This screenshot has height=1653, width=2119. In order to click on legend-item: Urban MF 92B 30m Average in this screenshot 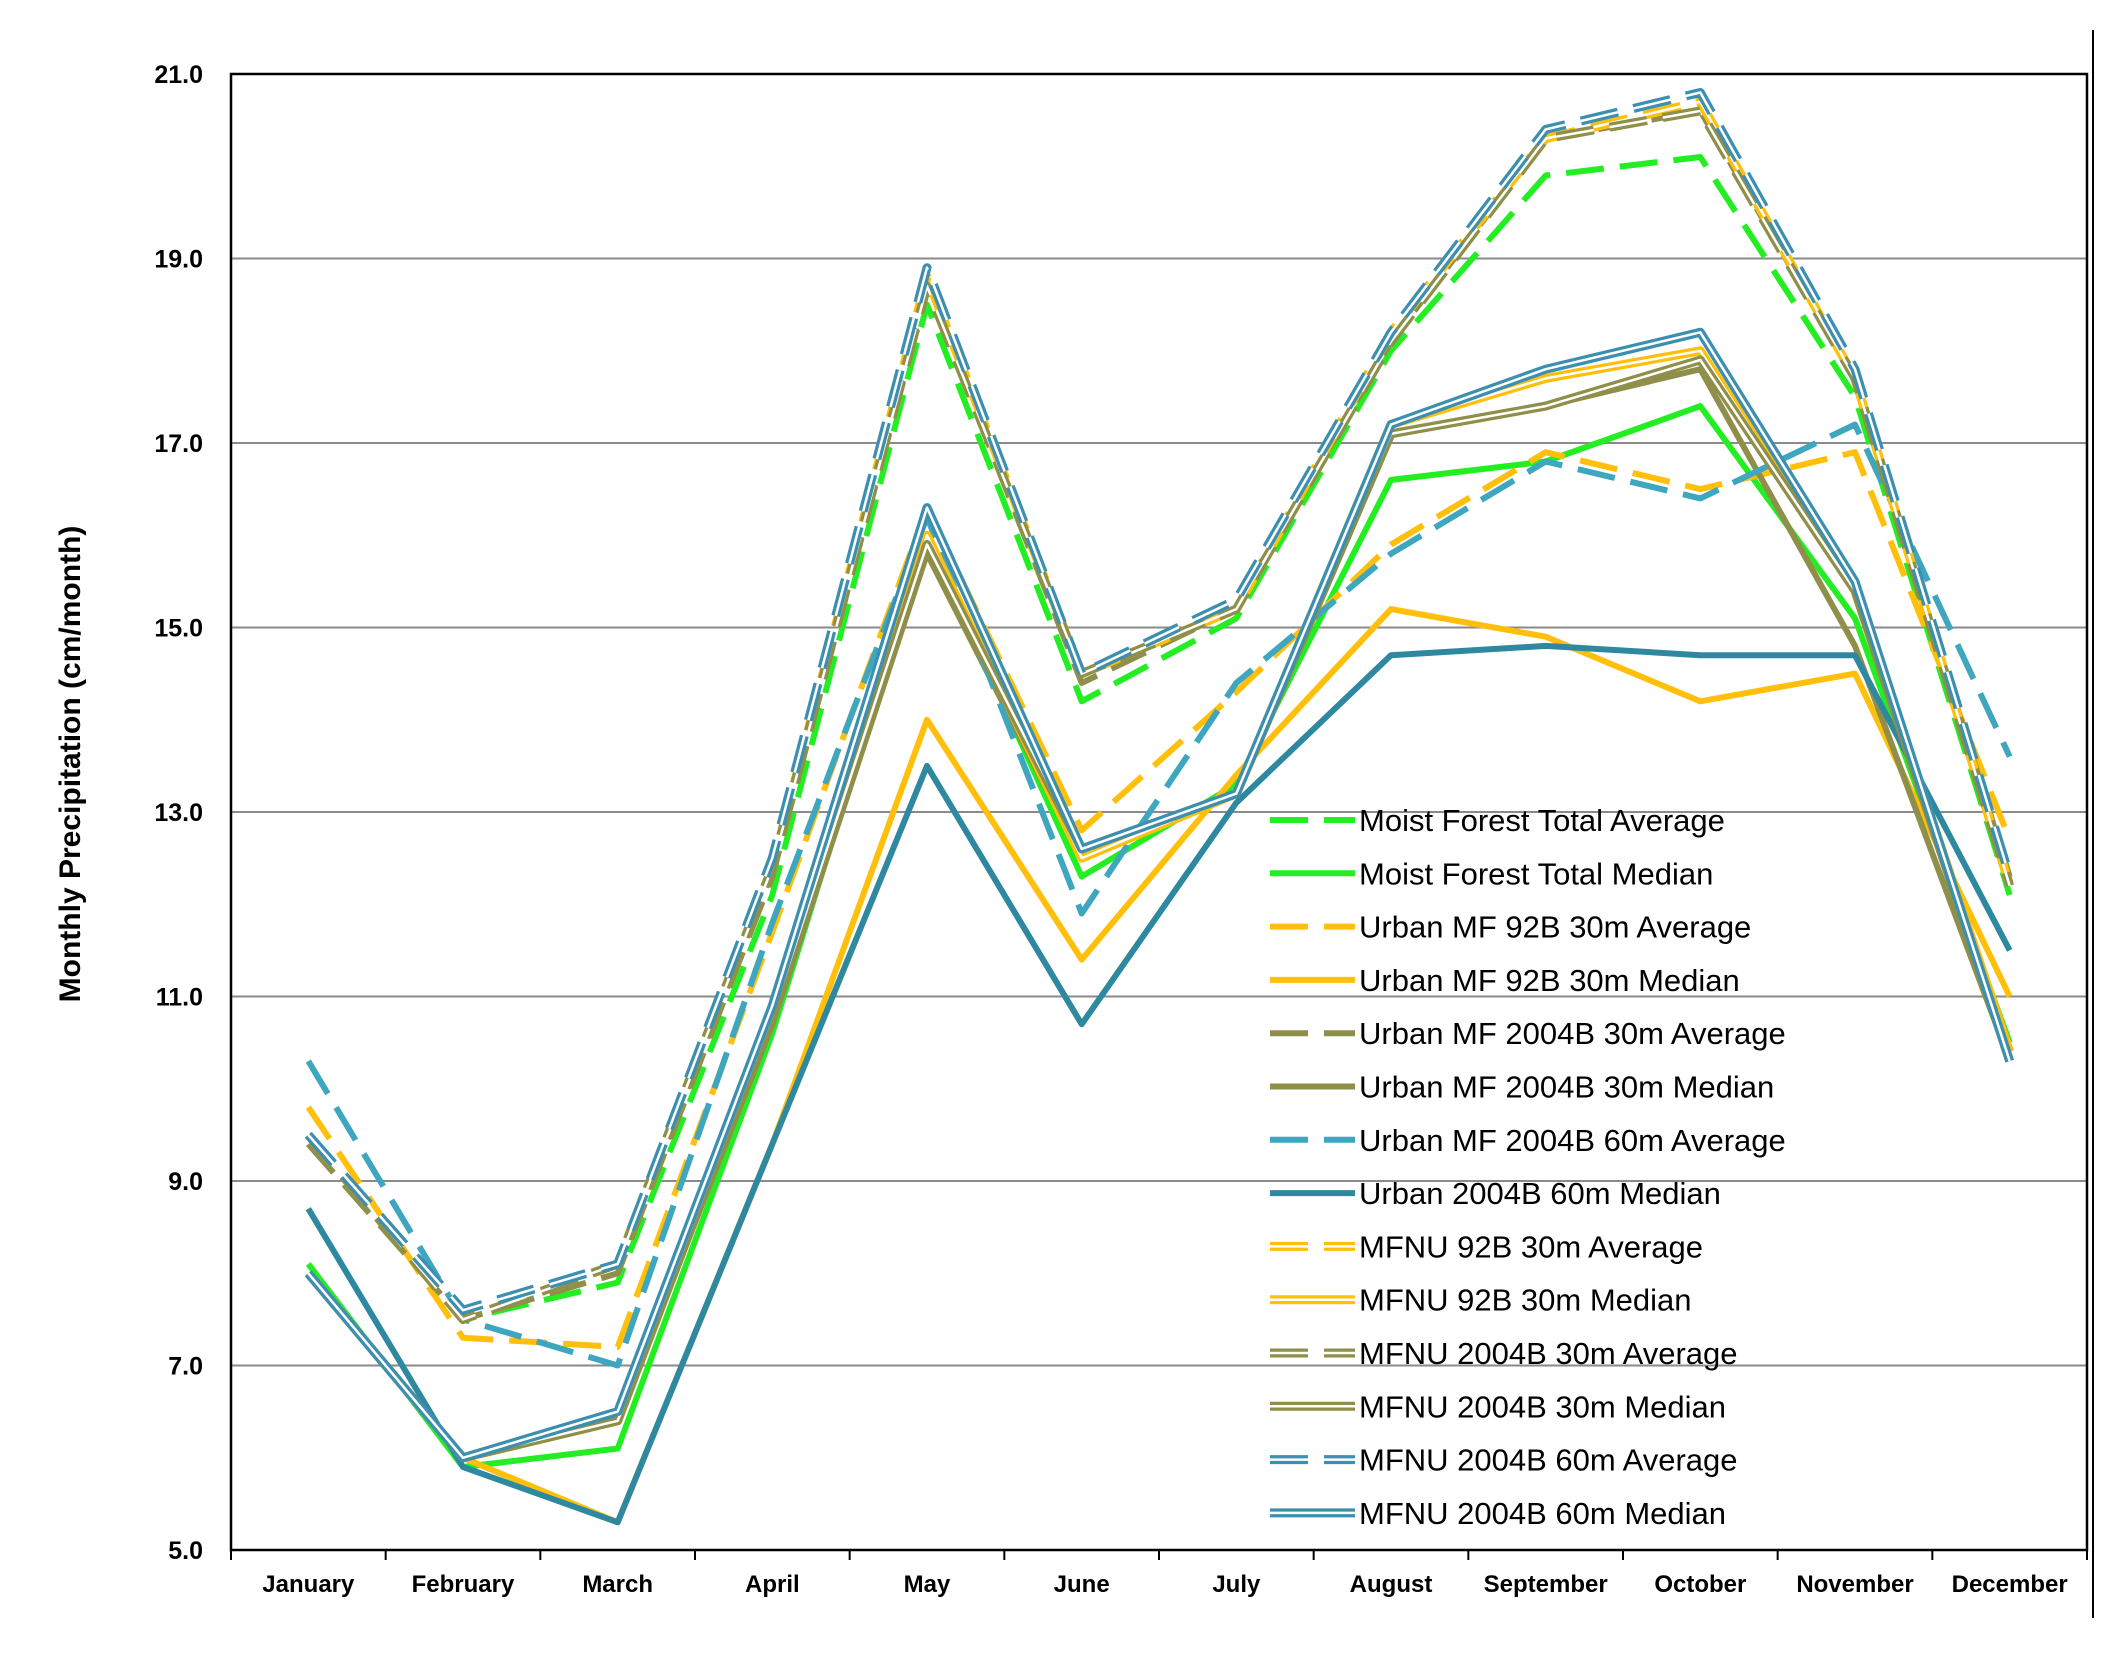, I will do `click(1510, 927)`.